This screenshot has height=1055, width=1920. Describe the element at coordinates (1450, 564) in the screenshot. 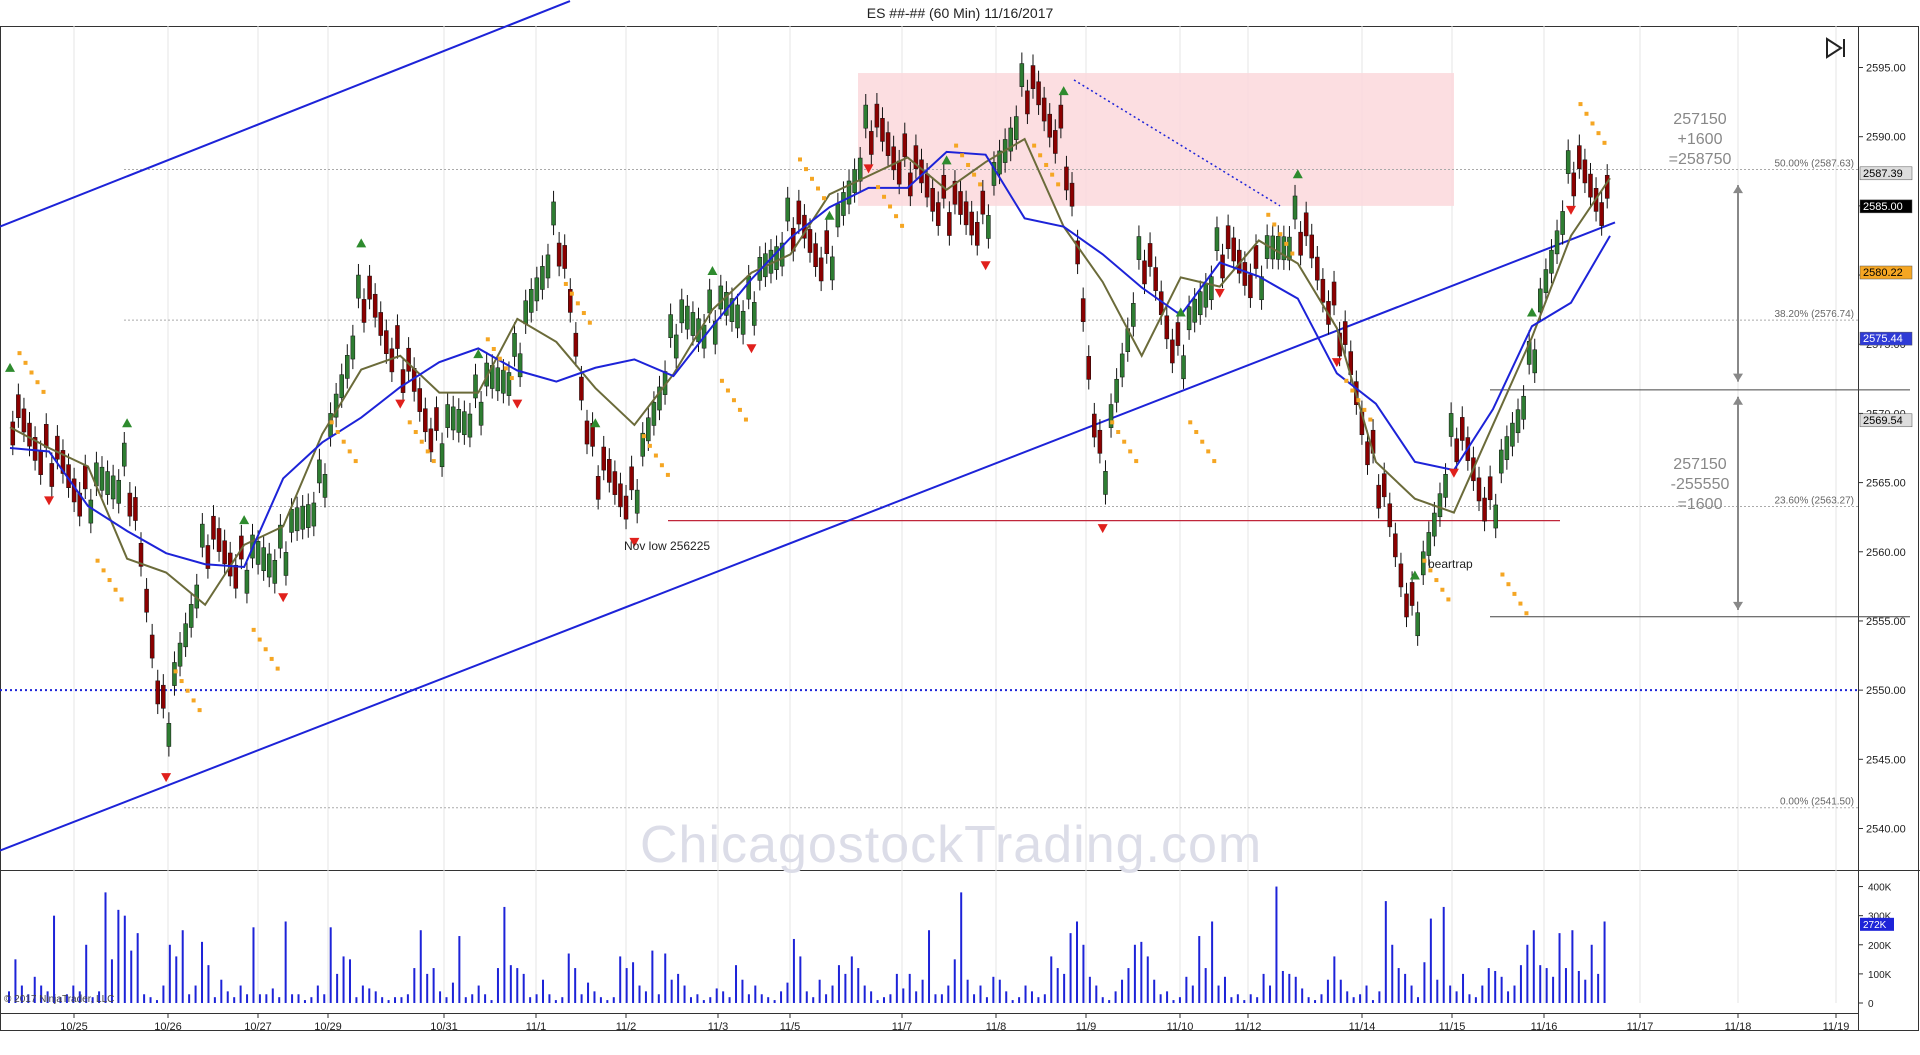

I see `annotation-beartrap: beartrap` at that location.